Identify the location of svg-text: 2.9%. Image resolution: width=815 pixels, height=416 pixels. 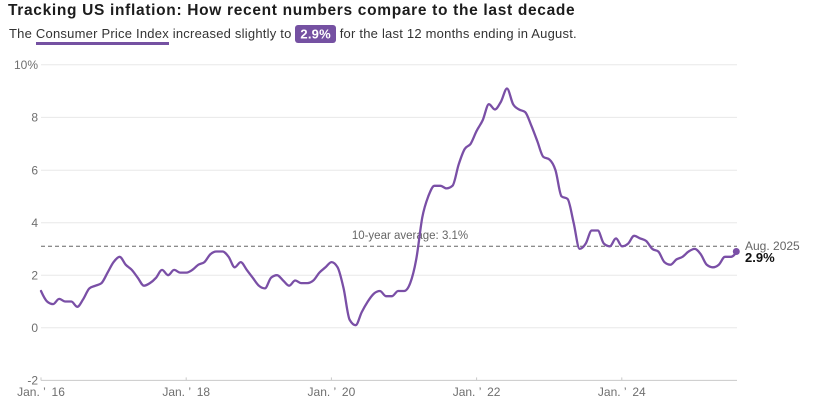
(760, 257).